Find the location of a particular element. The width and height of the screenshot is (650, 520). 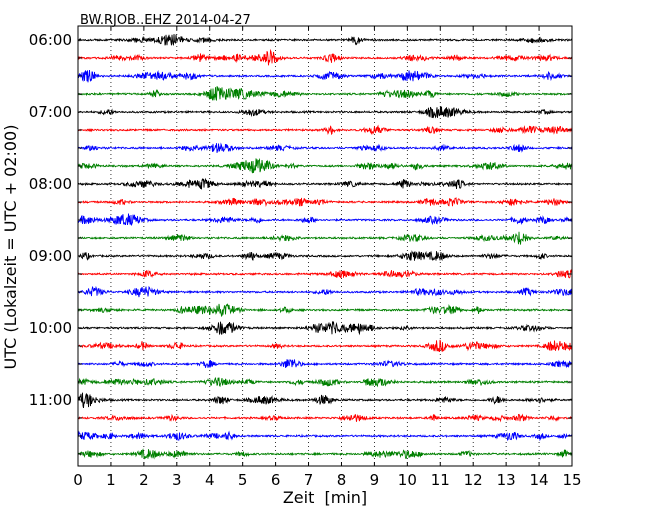

x-tick-label: 5 is located at coordinates (243, 480).